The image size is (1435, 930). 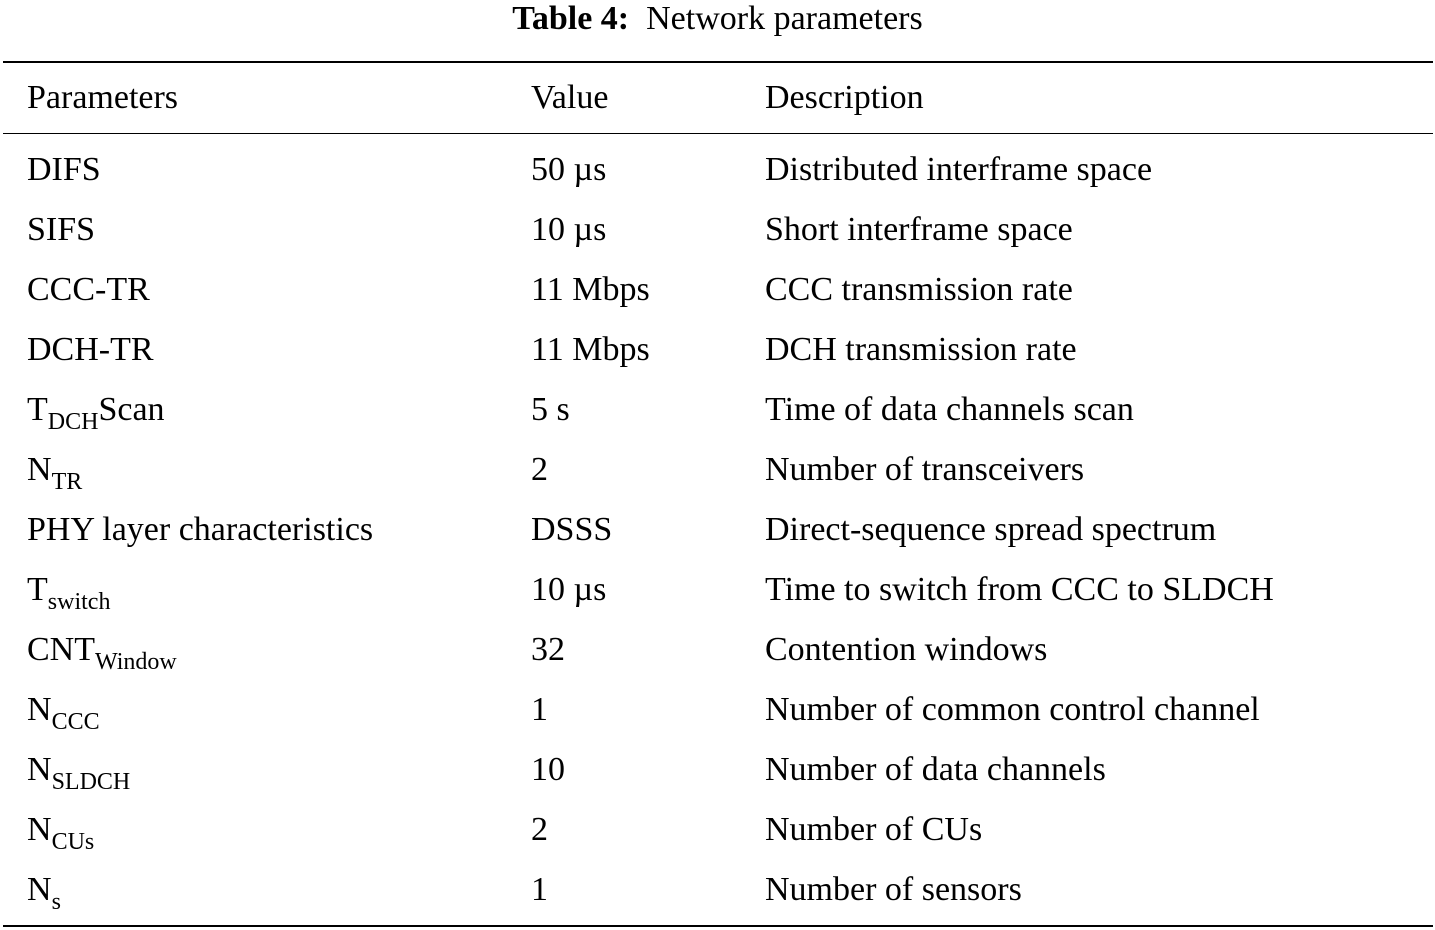 What do you see at coordinates (717, 230) in the screenshot?
I see `table-row: SIFS 10 µs Short interframe space` at bounding box center [717, 230].